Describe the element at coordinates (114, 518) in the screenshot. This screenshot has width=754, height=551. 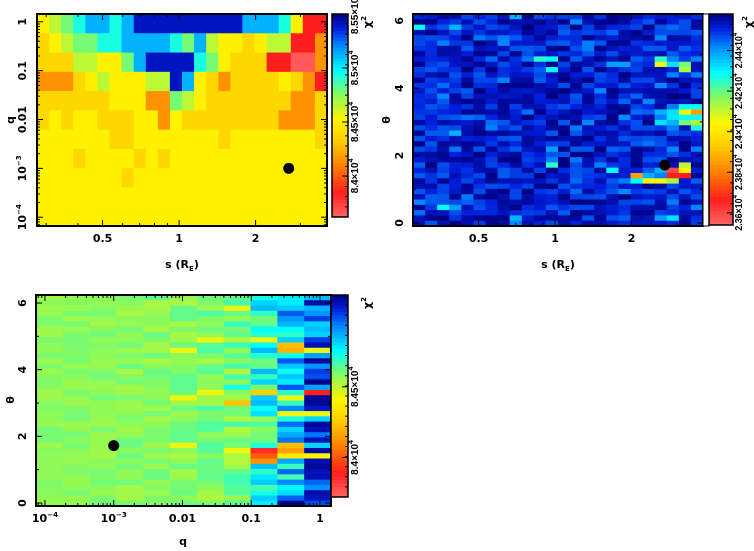
I see `x-tick-label: 10−3` at that location.